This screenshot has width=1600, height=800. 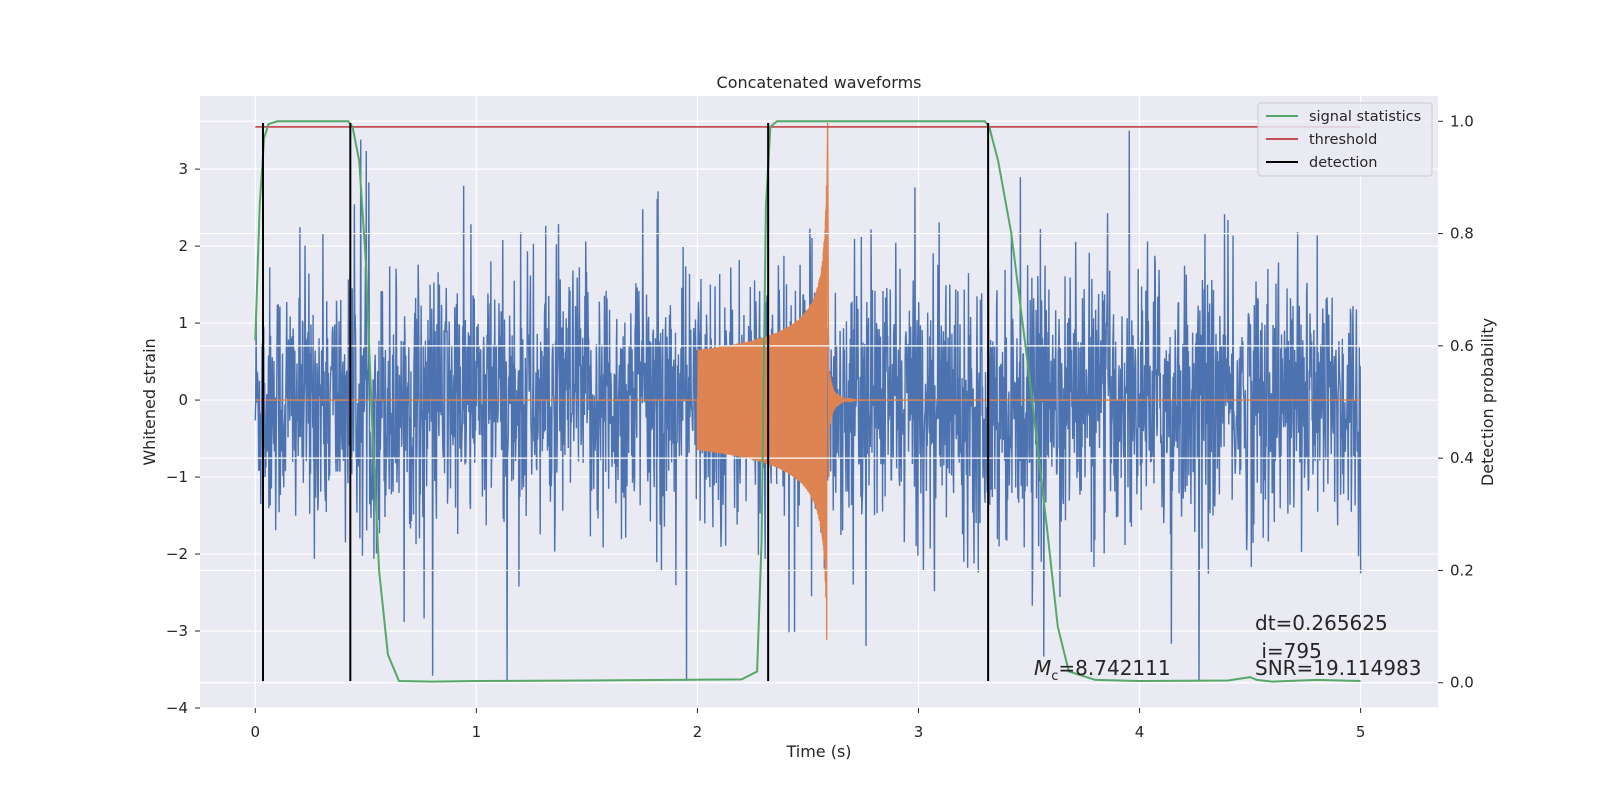 I want to click on x-tick-label: 4, so click(x=1140, y=732).